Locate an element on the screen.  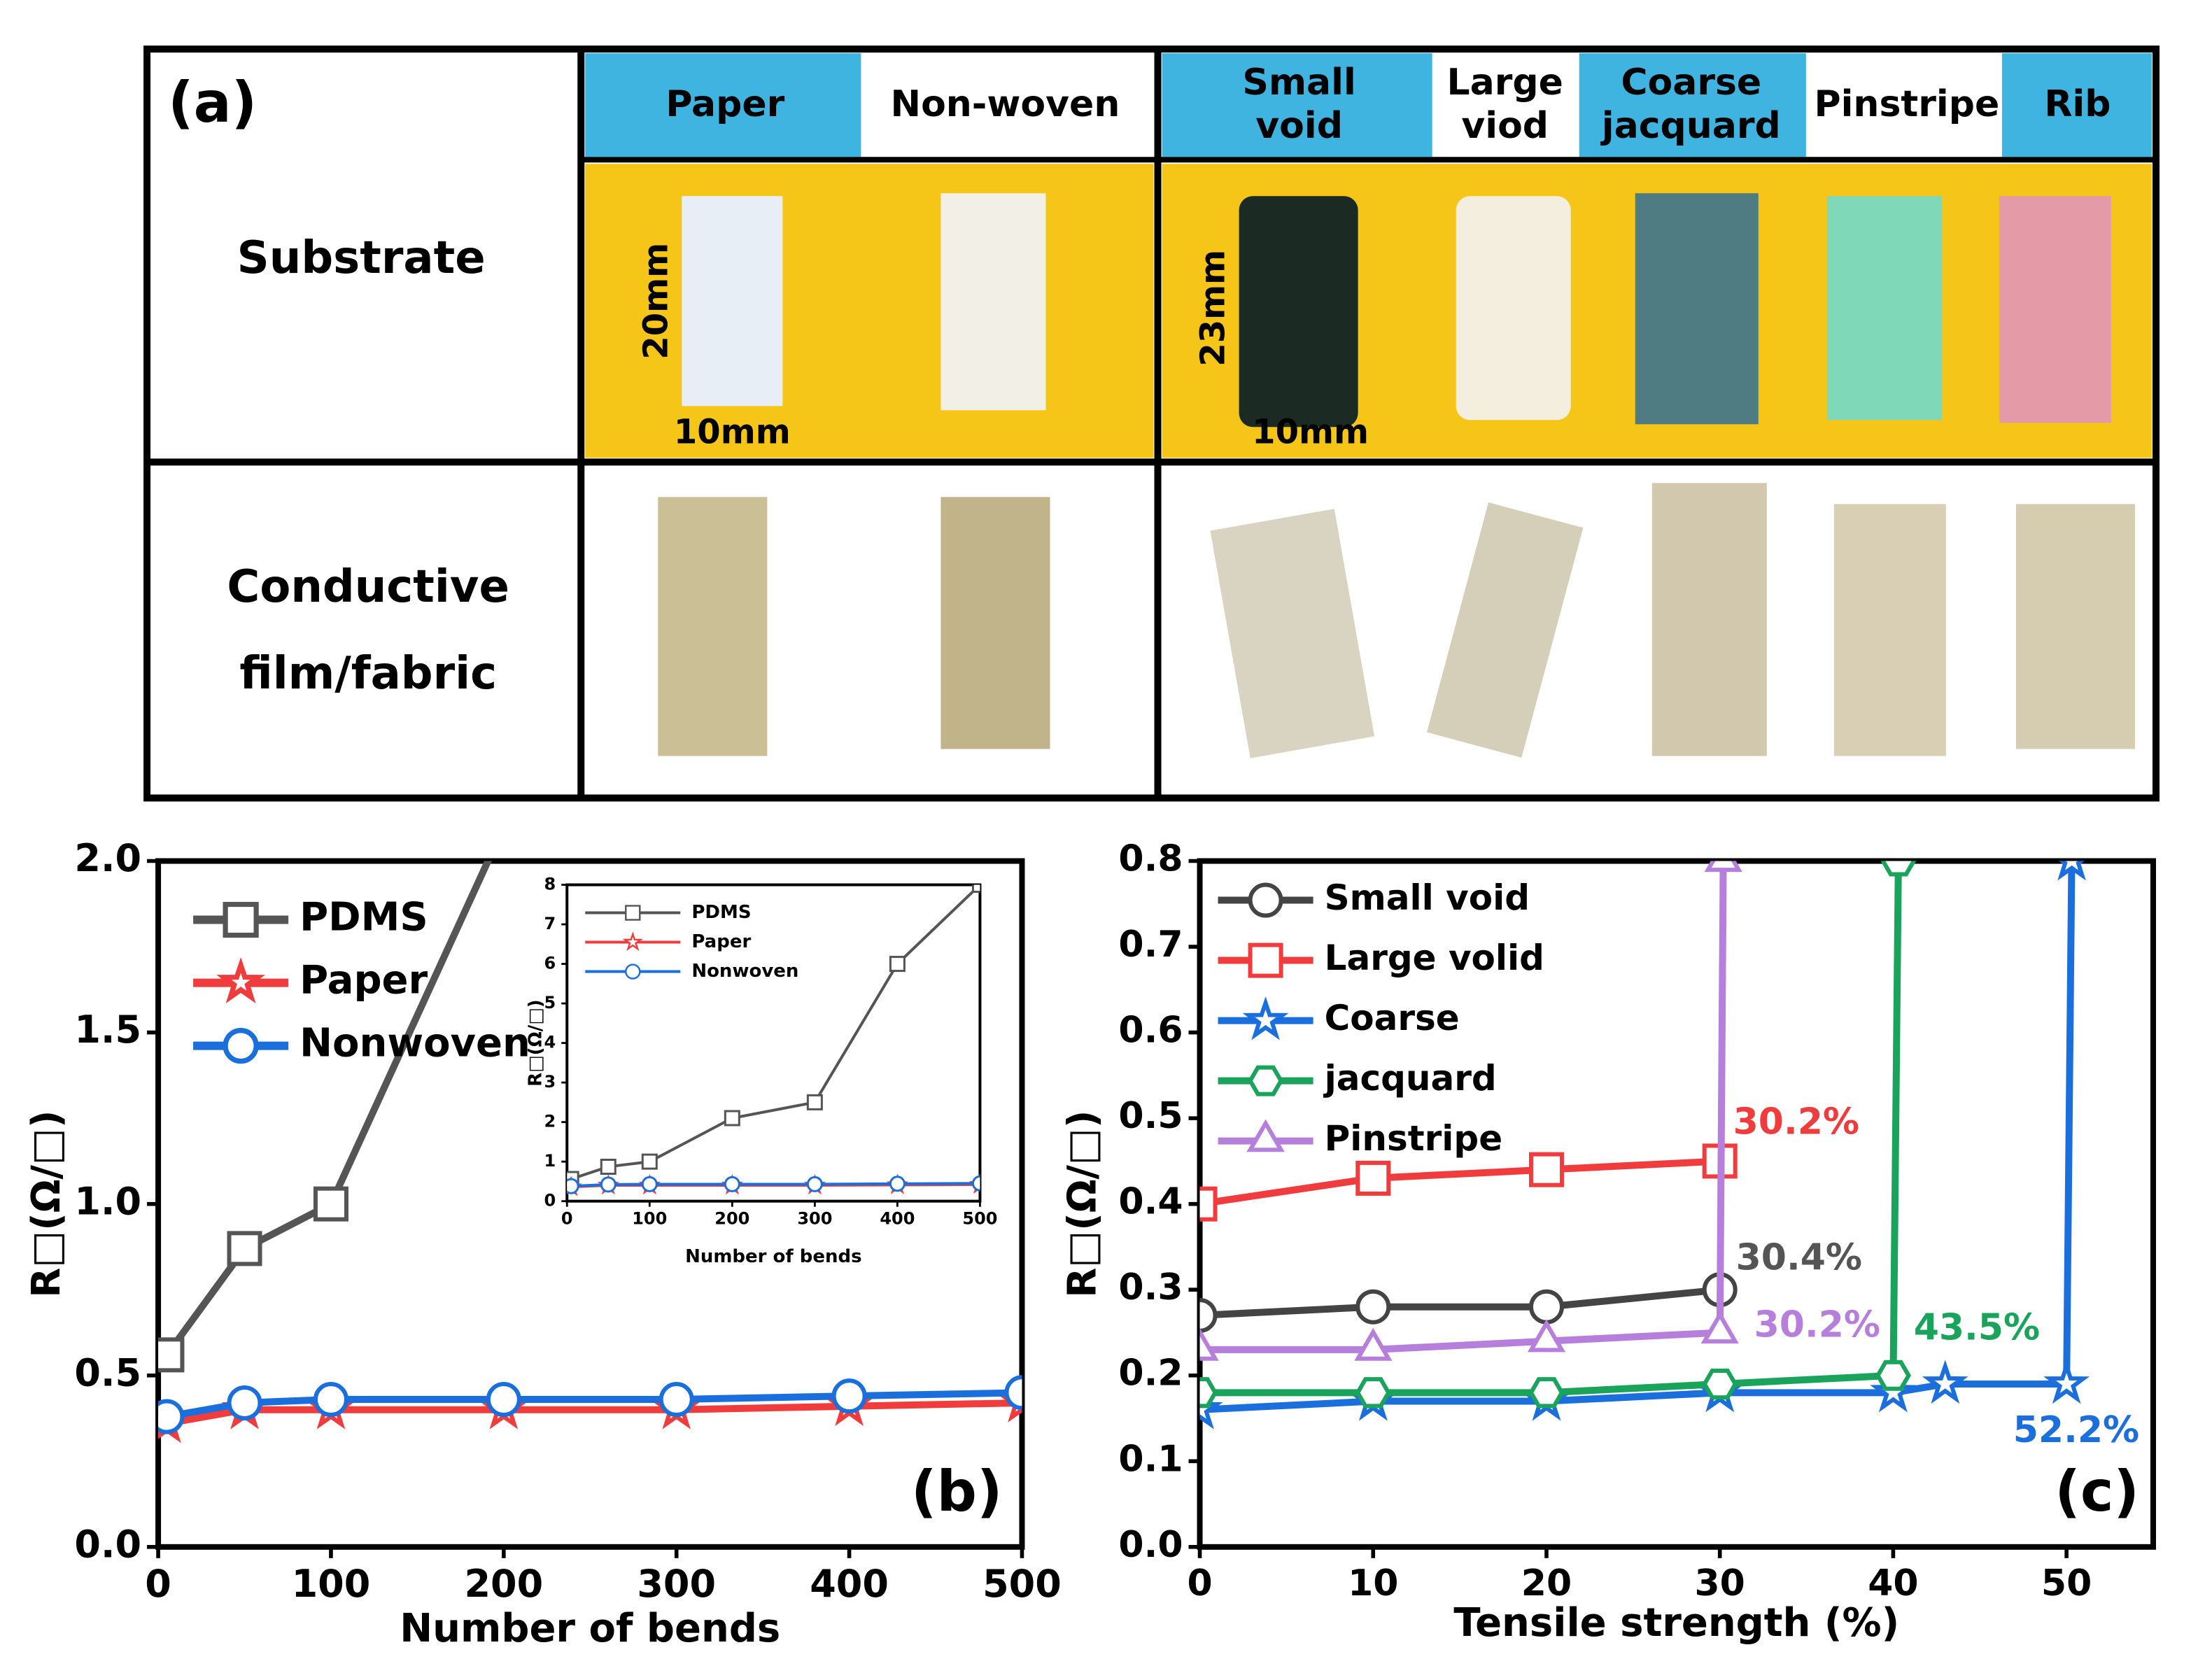
photo-large-void is located at coordinates (1513, 308).